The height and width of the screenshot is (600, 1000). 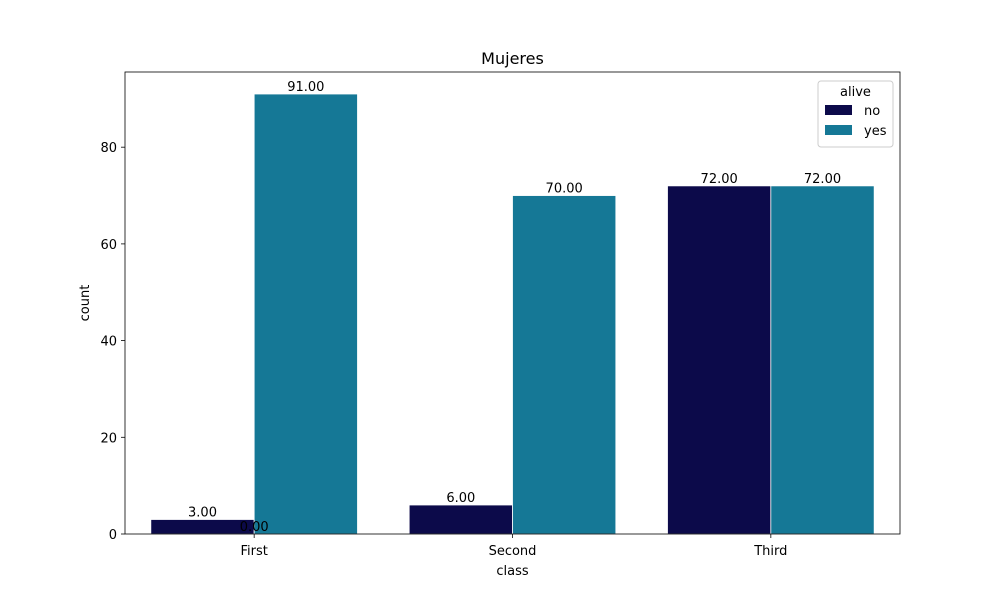 I want to click on x-tick-label: Second, so click(x=513, y=551).